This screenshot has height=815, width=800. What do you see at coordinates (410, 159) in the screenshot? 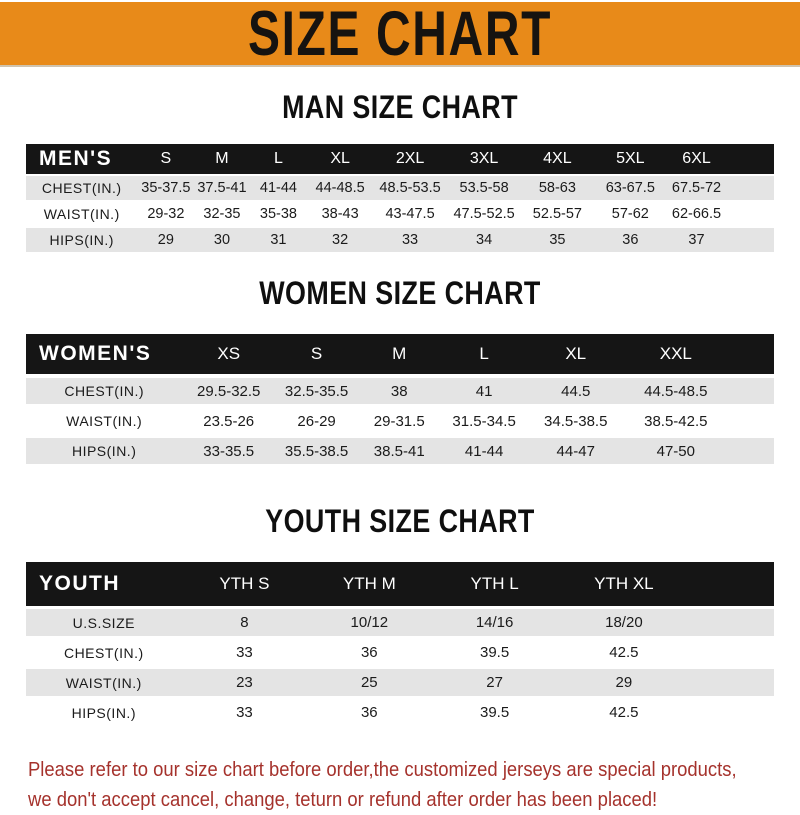
I see `size-column-header: 2XL` at bounding box center [410, 159].